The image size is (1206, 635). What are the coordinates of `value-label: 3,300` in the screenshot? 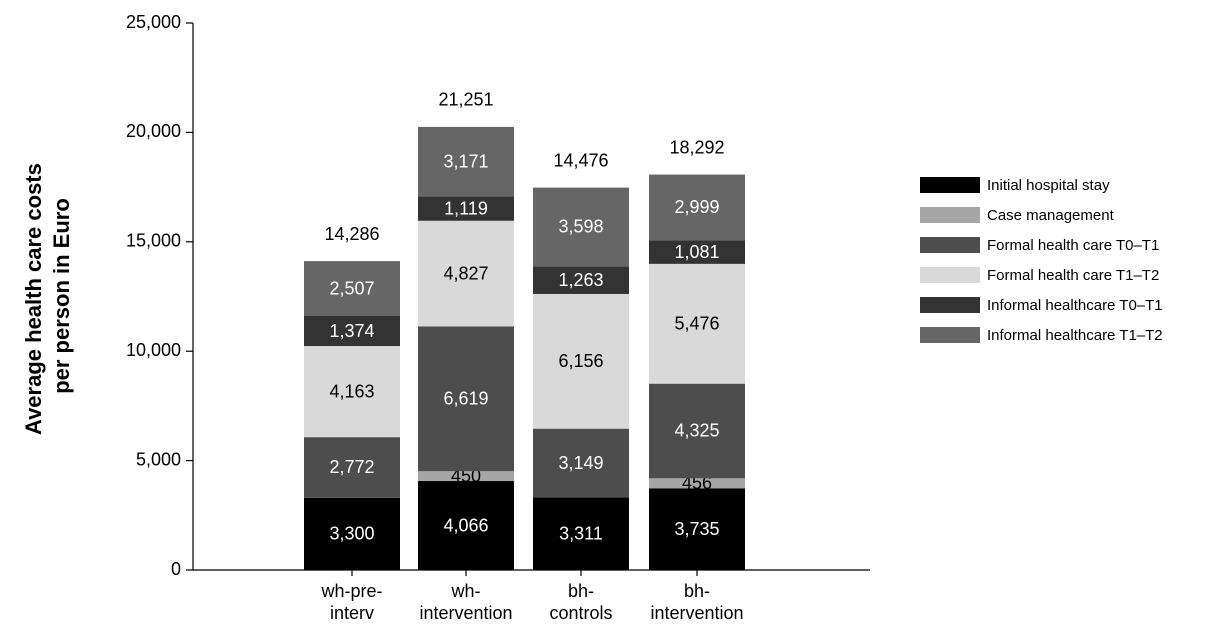 It's located at (351, 534).